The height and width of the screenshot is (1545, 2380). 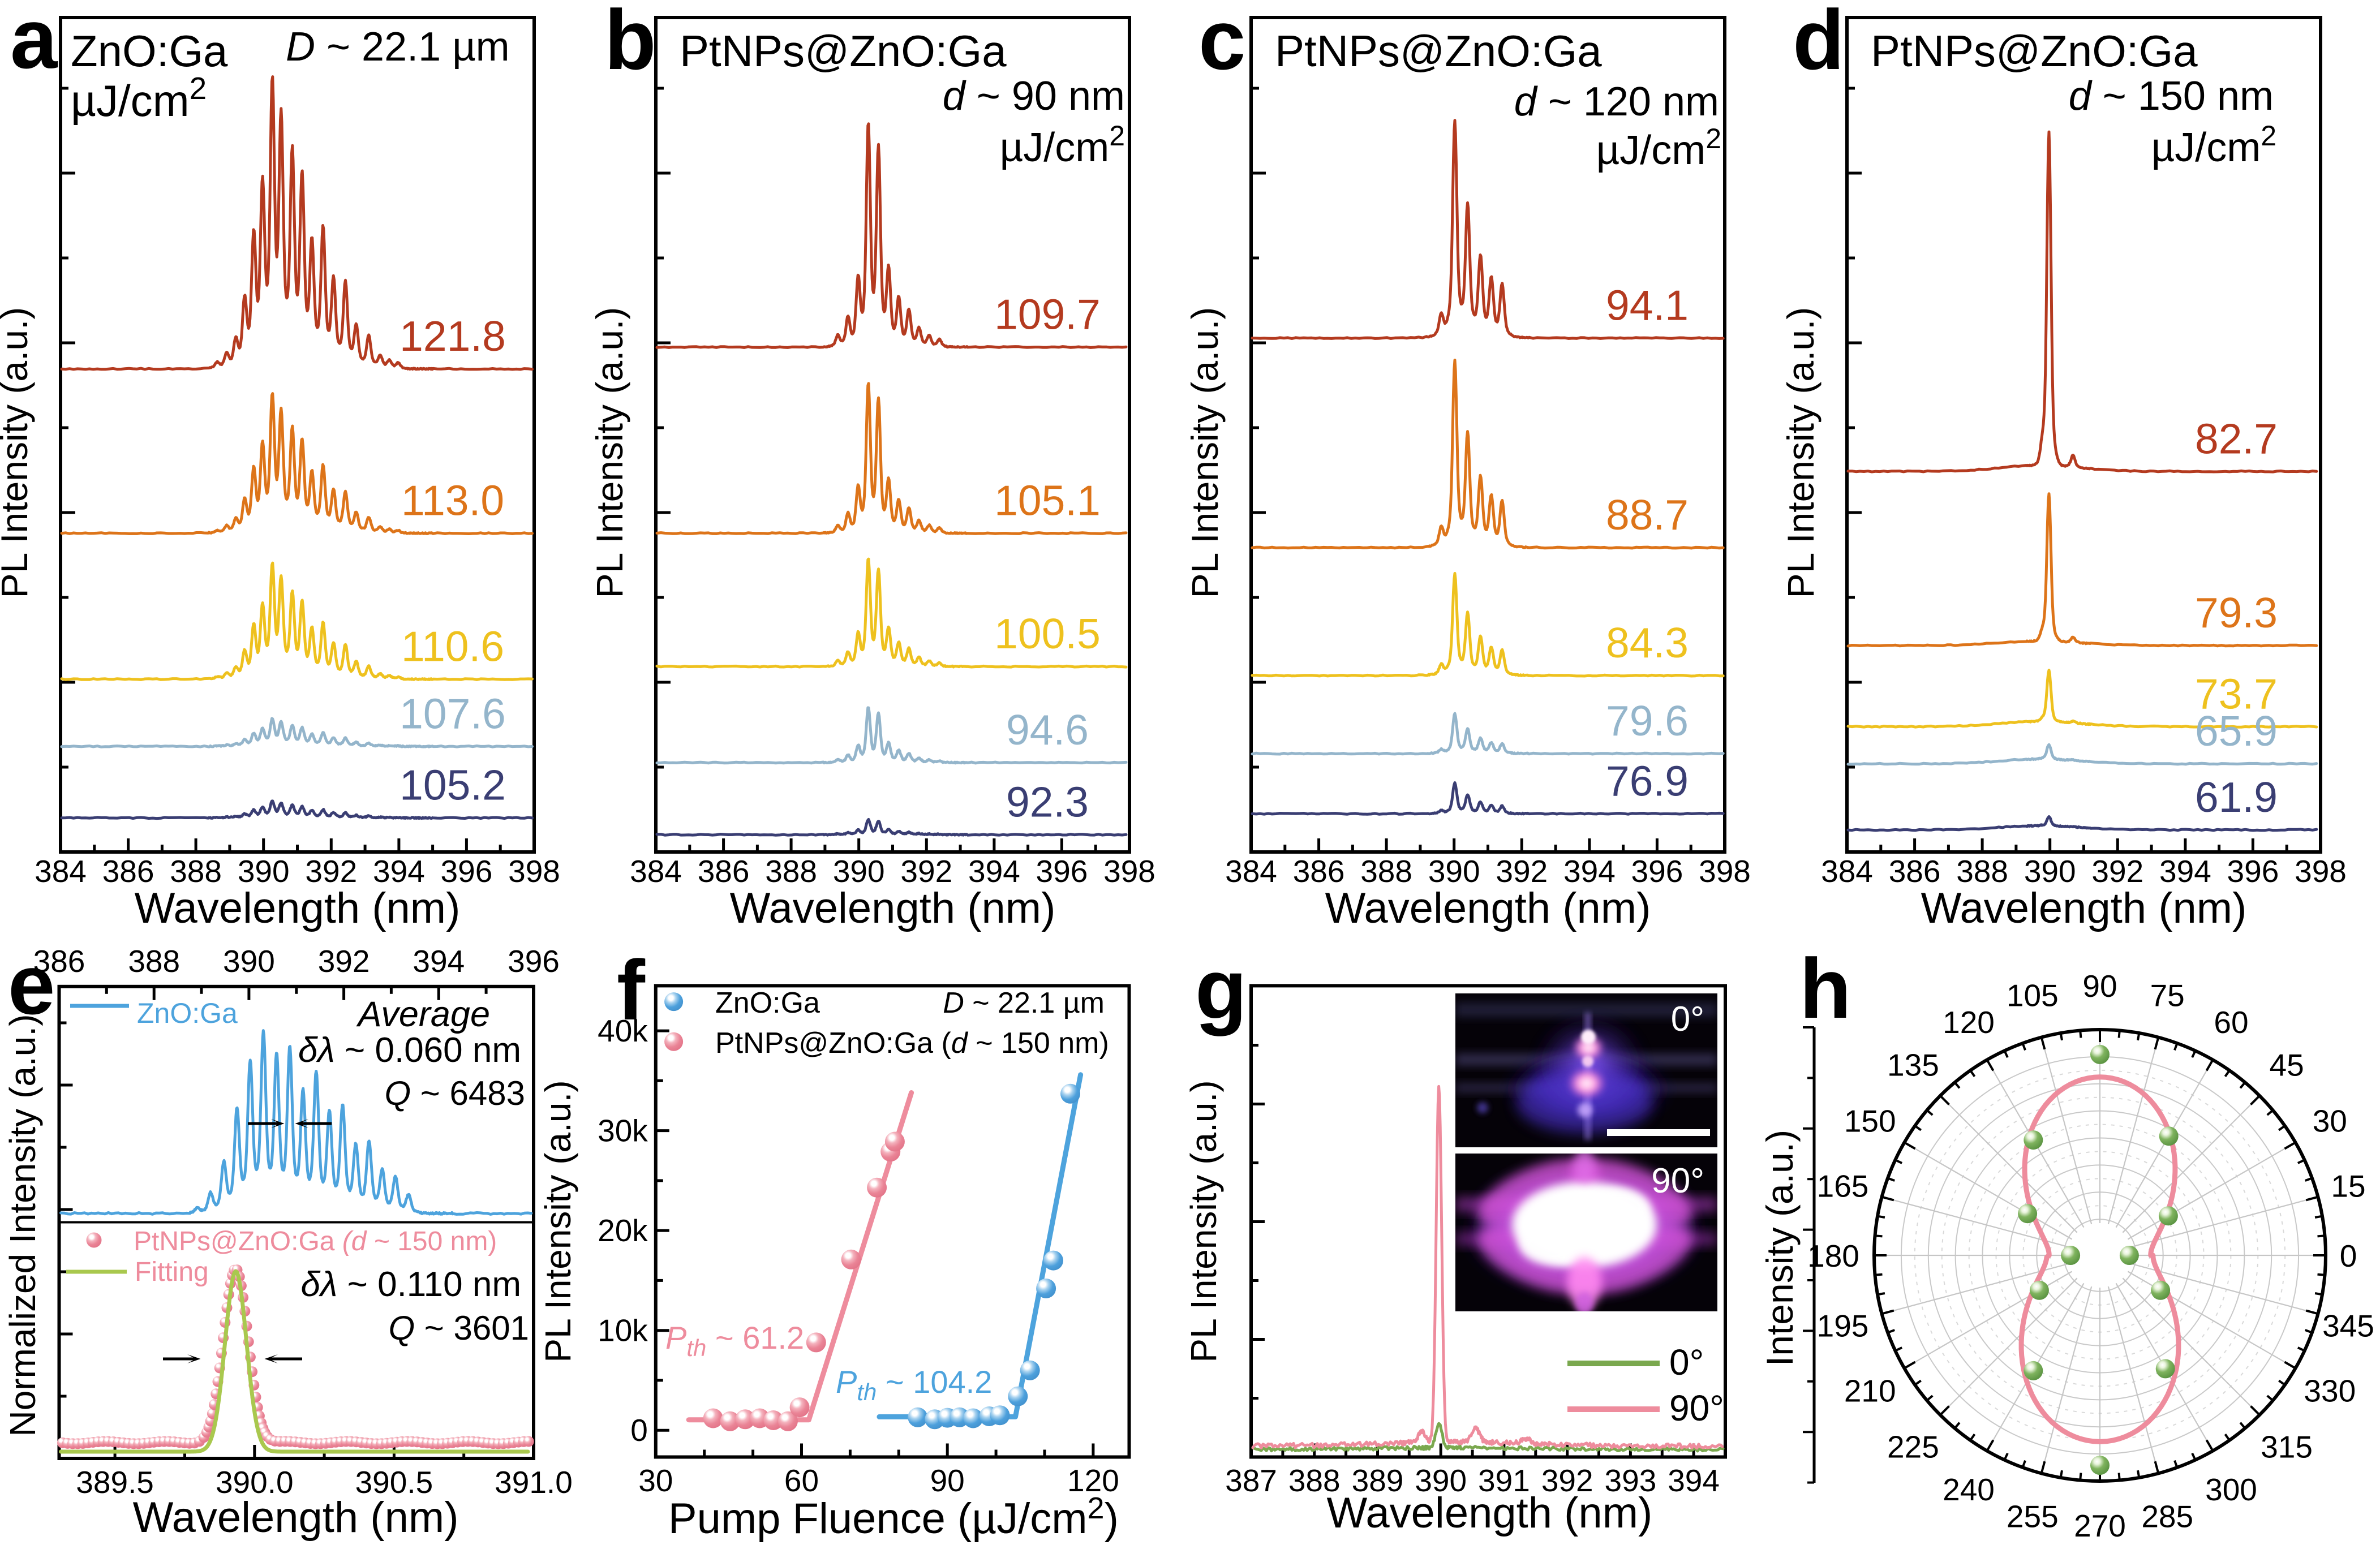 I want to click on svg-text: 105, so click(x=2033, y=995).